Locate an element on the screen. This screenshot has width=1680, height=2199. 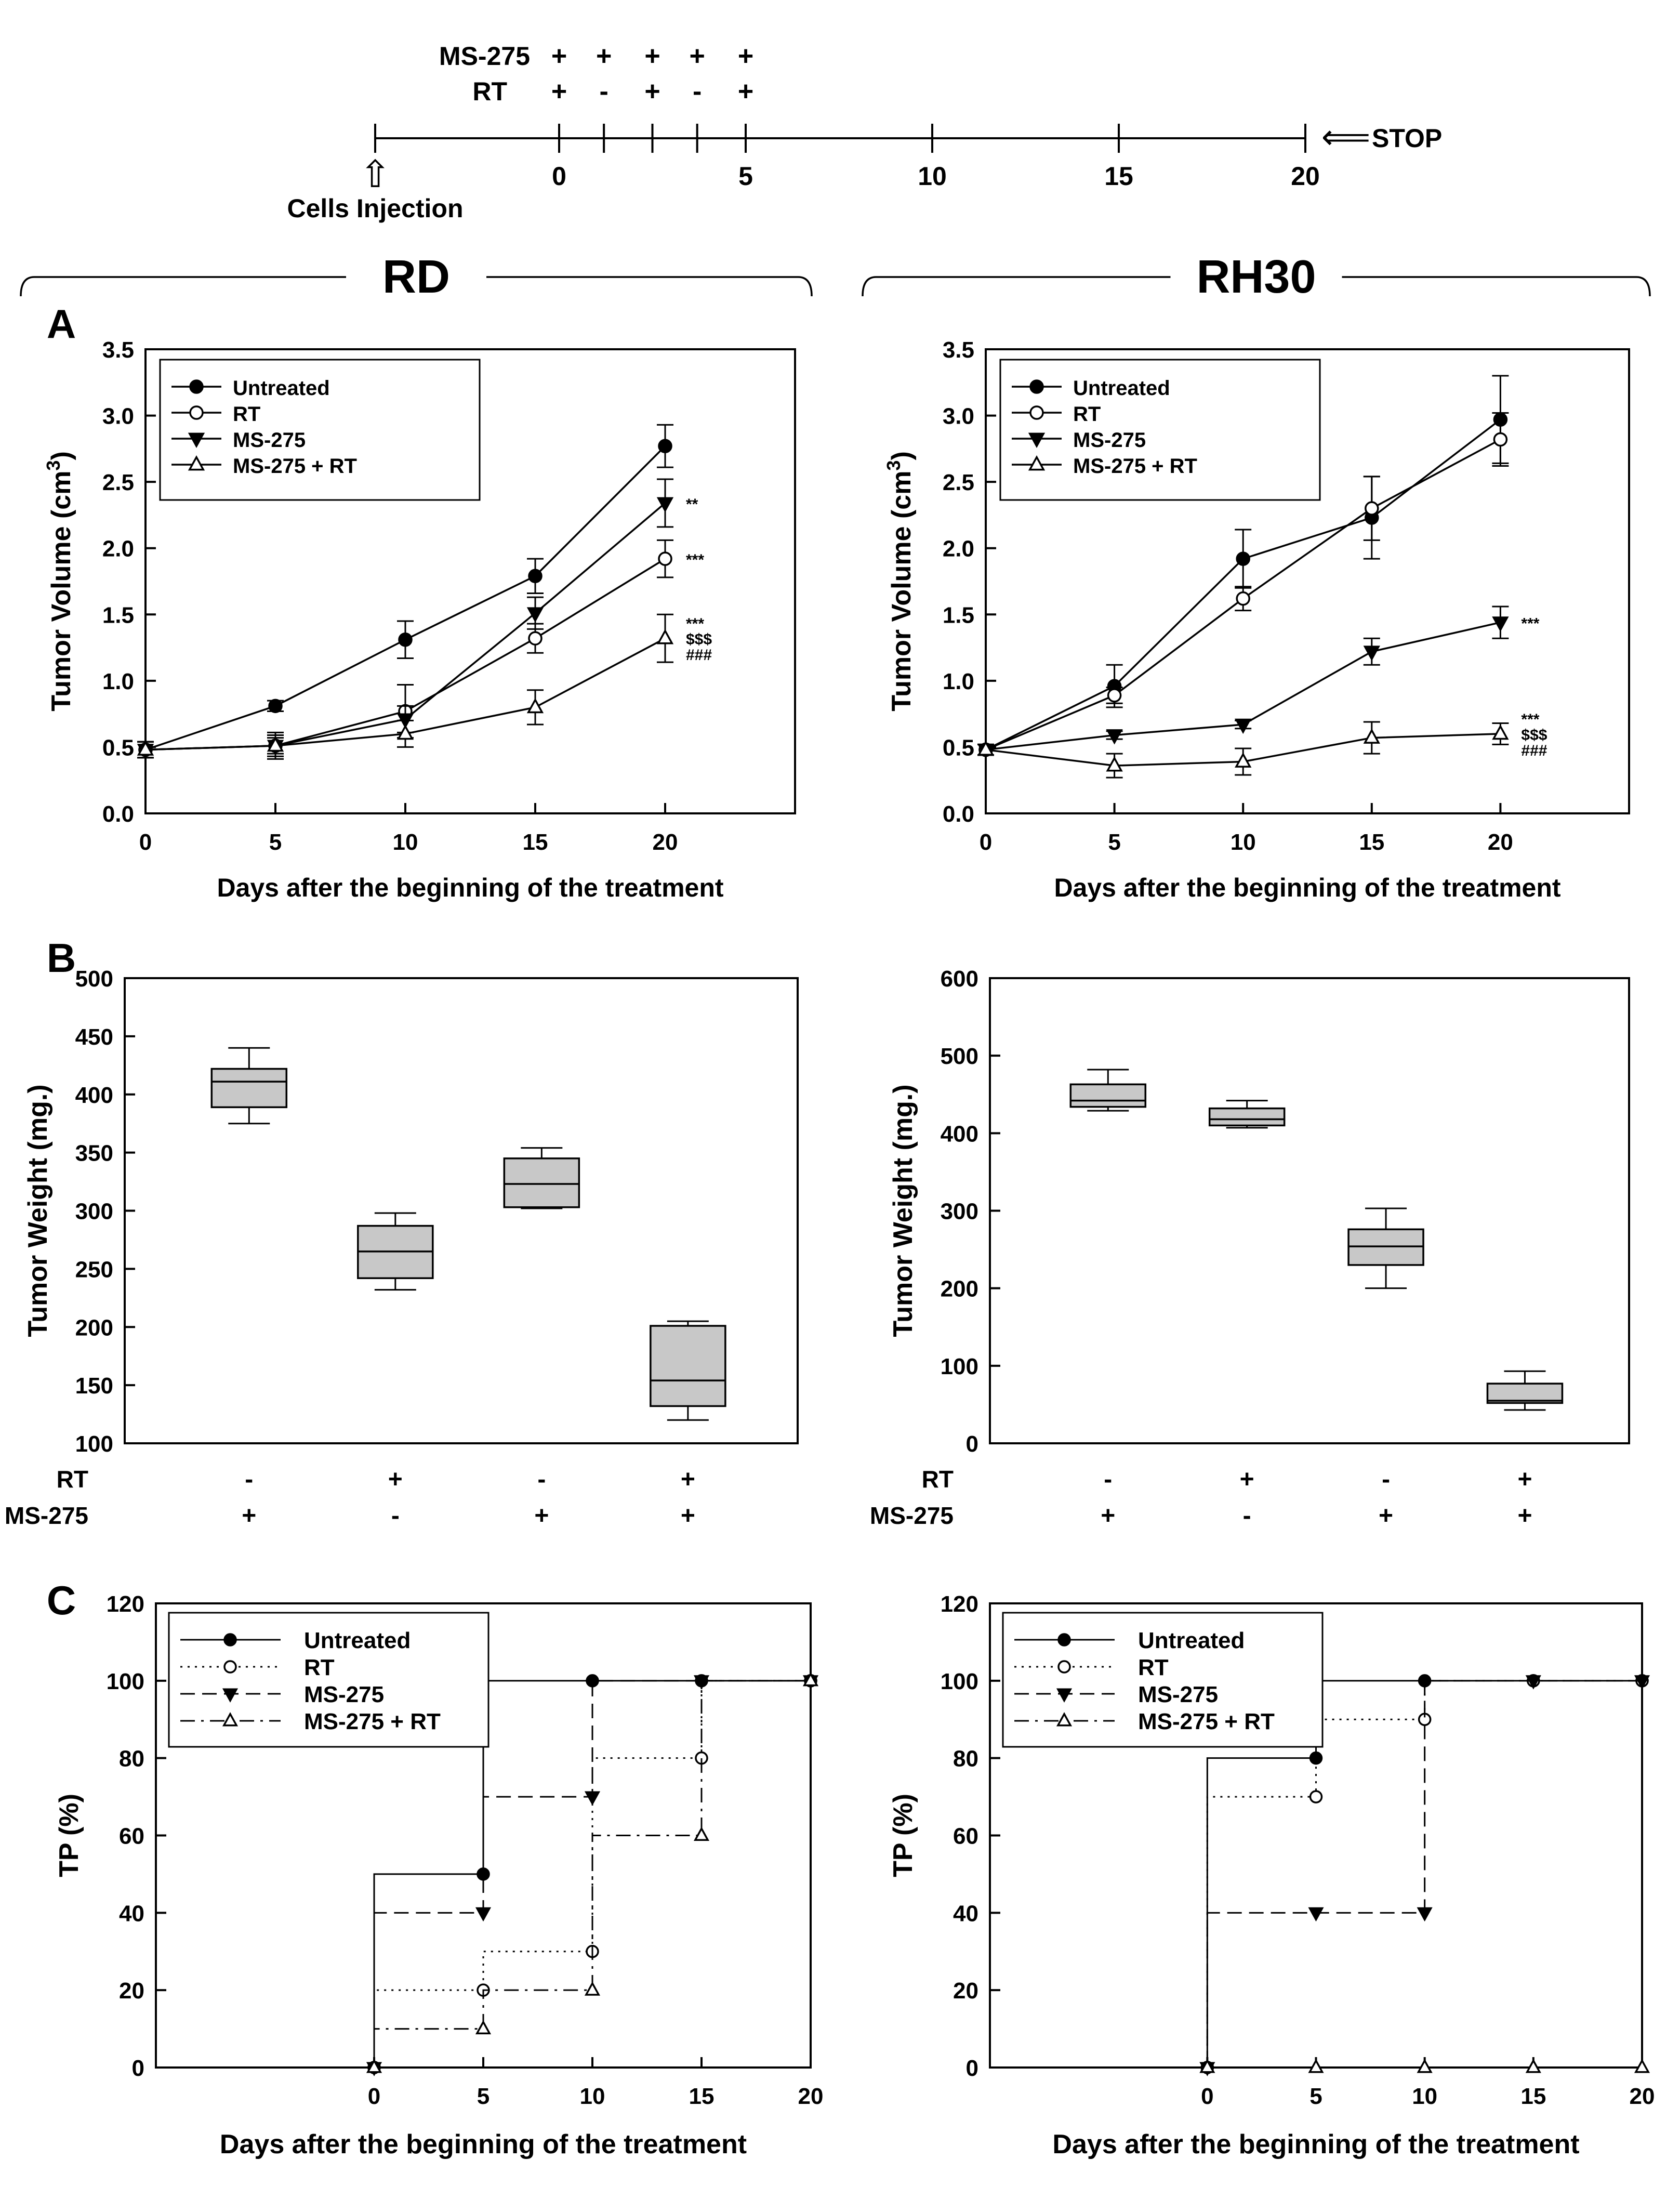
y-tick-label: 40 is located at coordinates (965, 1913).